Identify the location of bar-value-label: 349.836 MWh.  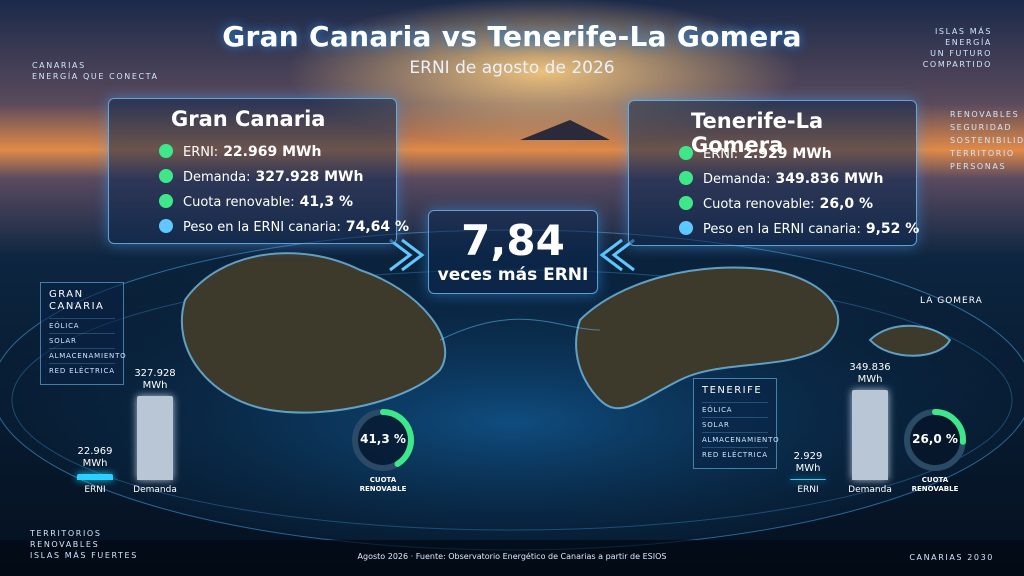
(870, 373).